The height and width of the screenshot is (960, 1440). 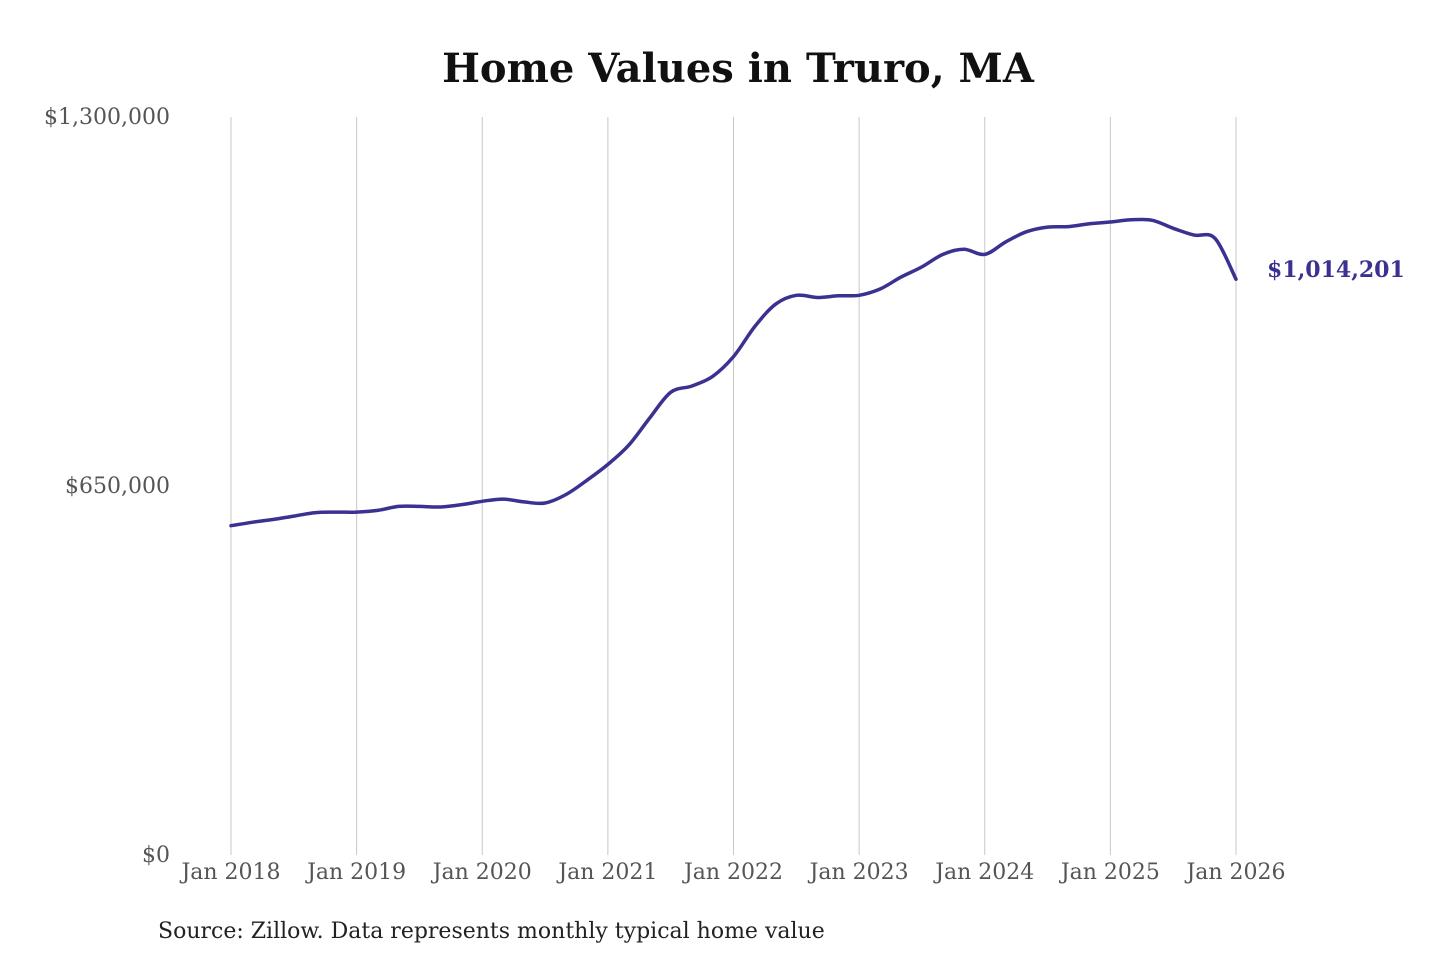 What do you see at coordinates (117, 486) in the screenshot?
I see `y-tick-label: $650,000` at bounding box center [117, 486].